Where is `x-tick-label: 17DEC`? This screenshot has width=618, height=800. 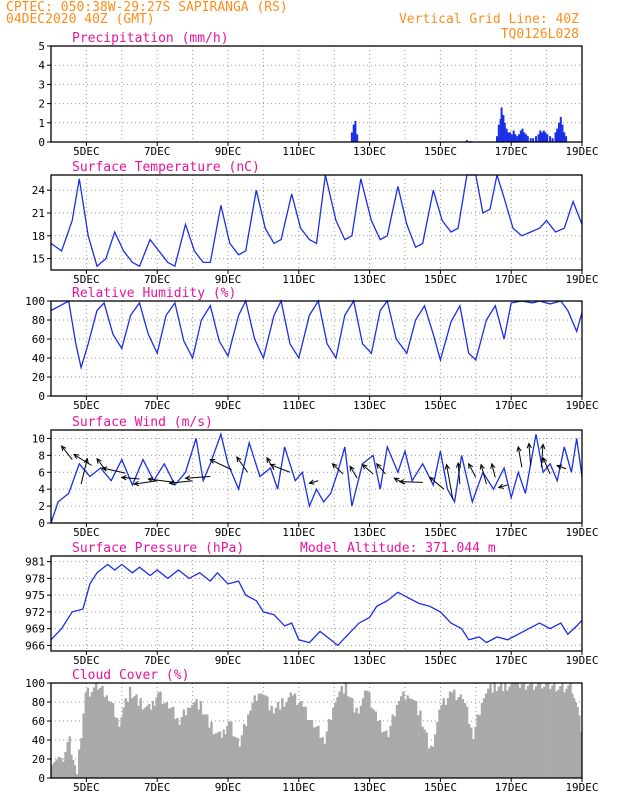 x-tick-label: 17DEC is located at coordinates (511, 151).